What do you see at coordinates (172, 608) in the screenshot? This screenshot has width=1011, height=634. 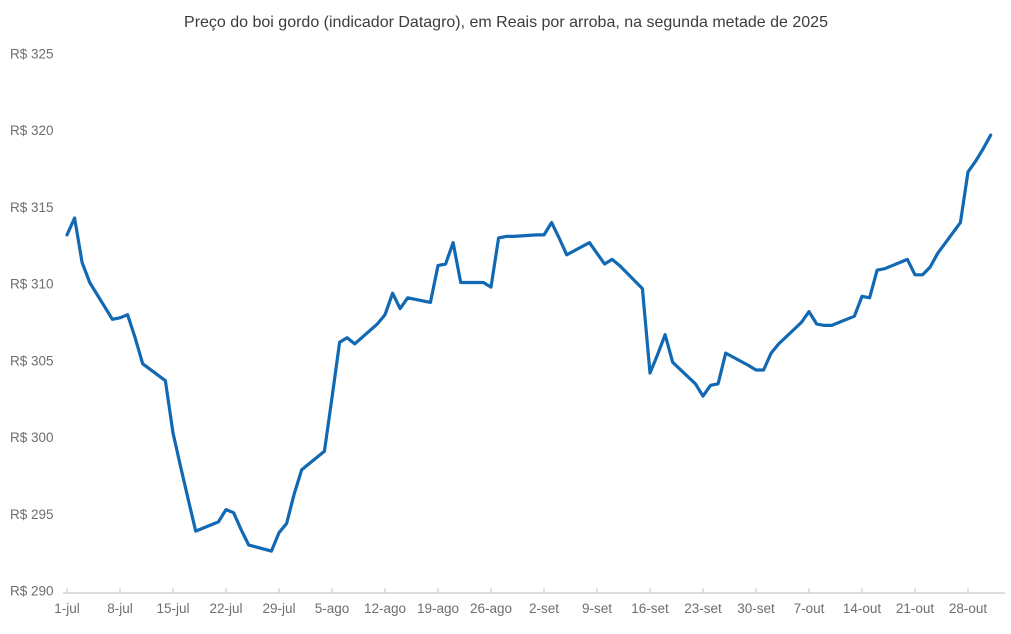 I see `x-axis-tick-label: 15-jul` at bounding box center [172, 608].